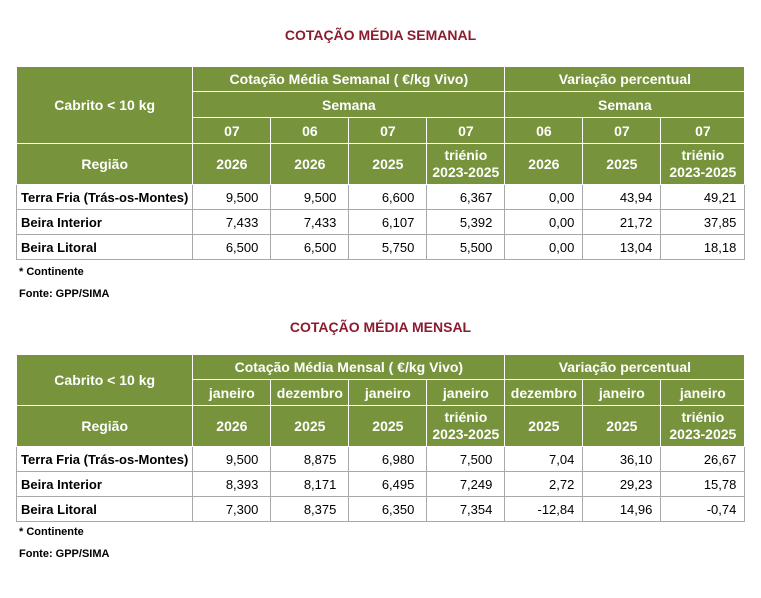  What do you see at coordinates (622, 484) in the screenshot?
I see `pct-cell: 29,23` at bounding box center [622, 484].